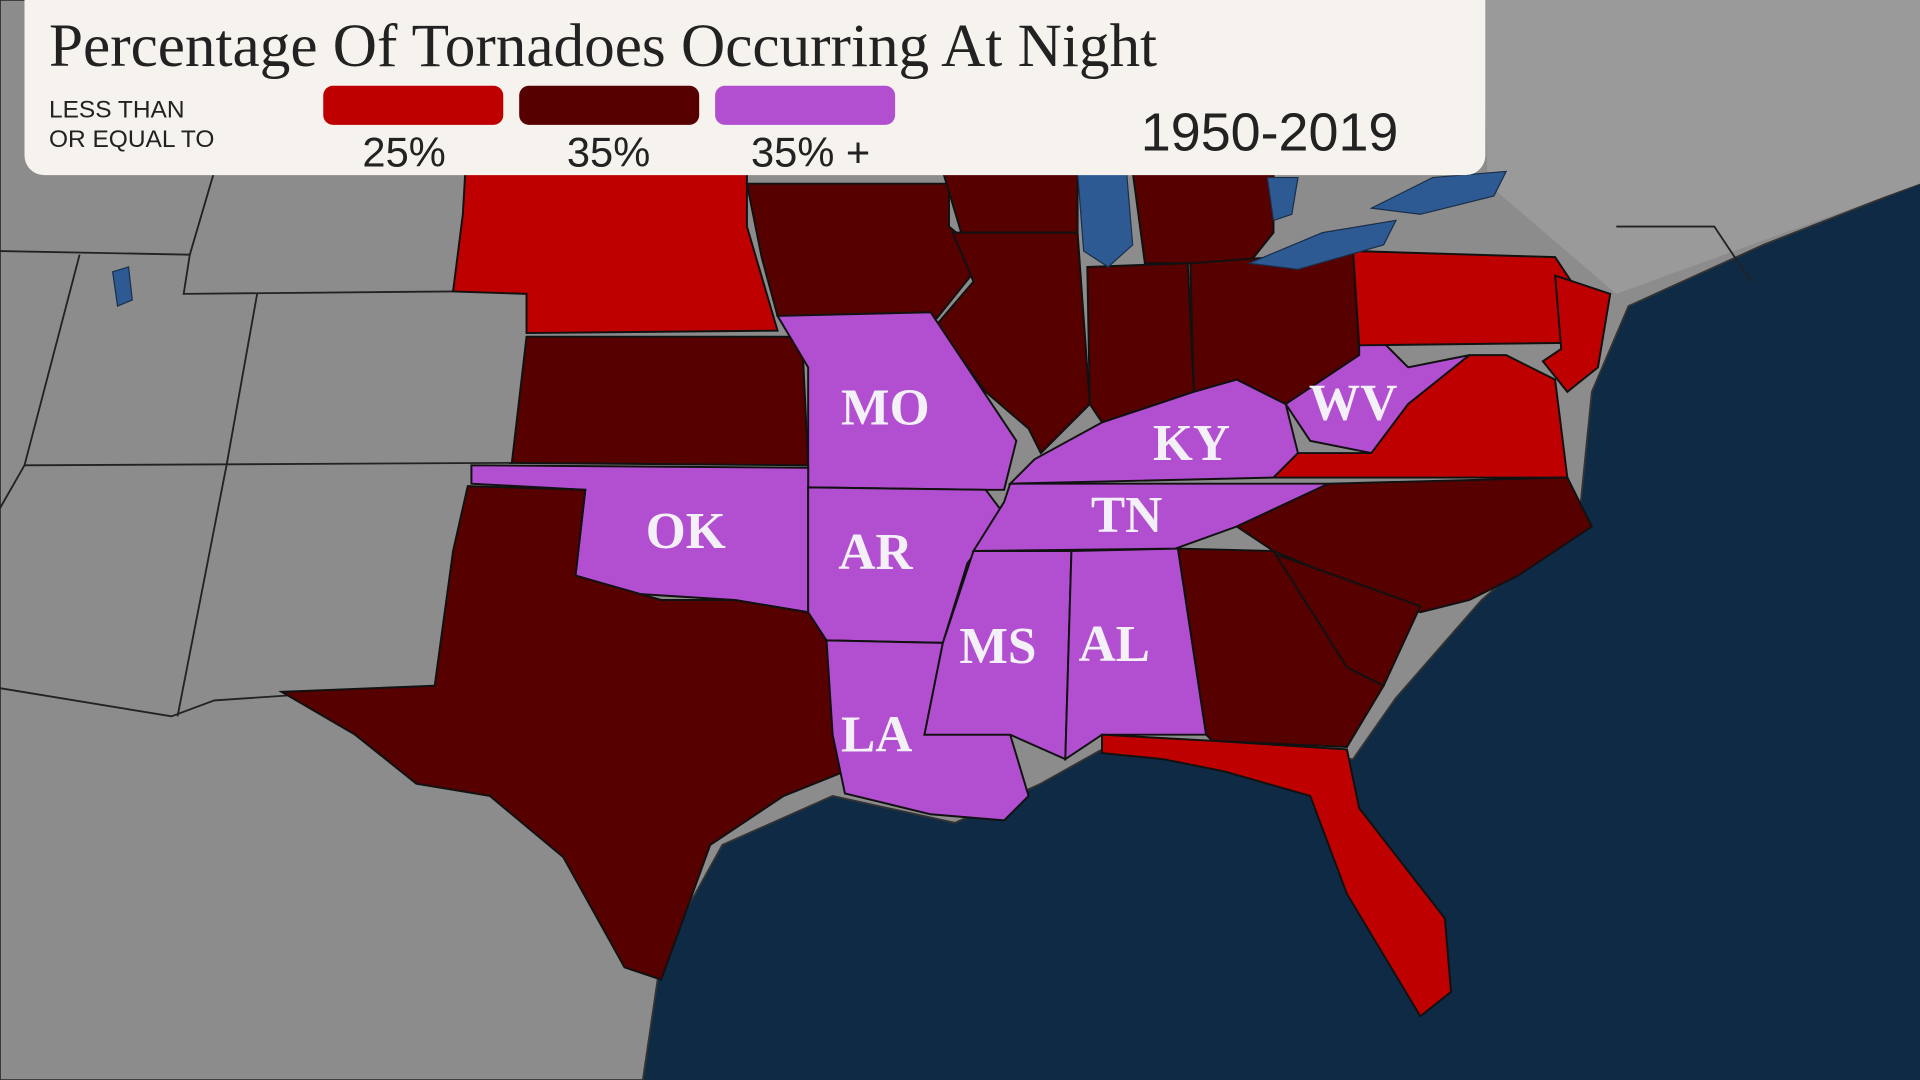 The width and height of the screenshot is (1920, 1080). What do you see at coordinates (1700, 147) in the screenshot?
I see `land-east` at bounding box center [1700, 147].